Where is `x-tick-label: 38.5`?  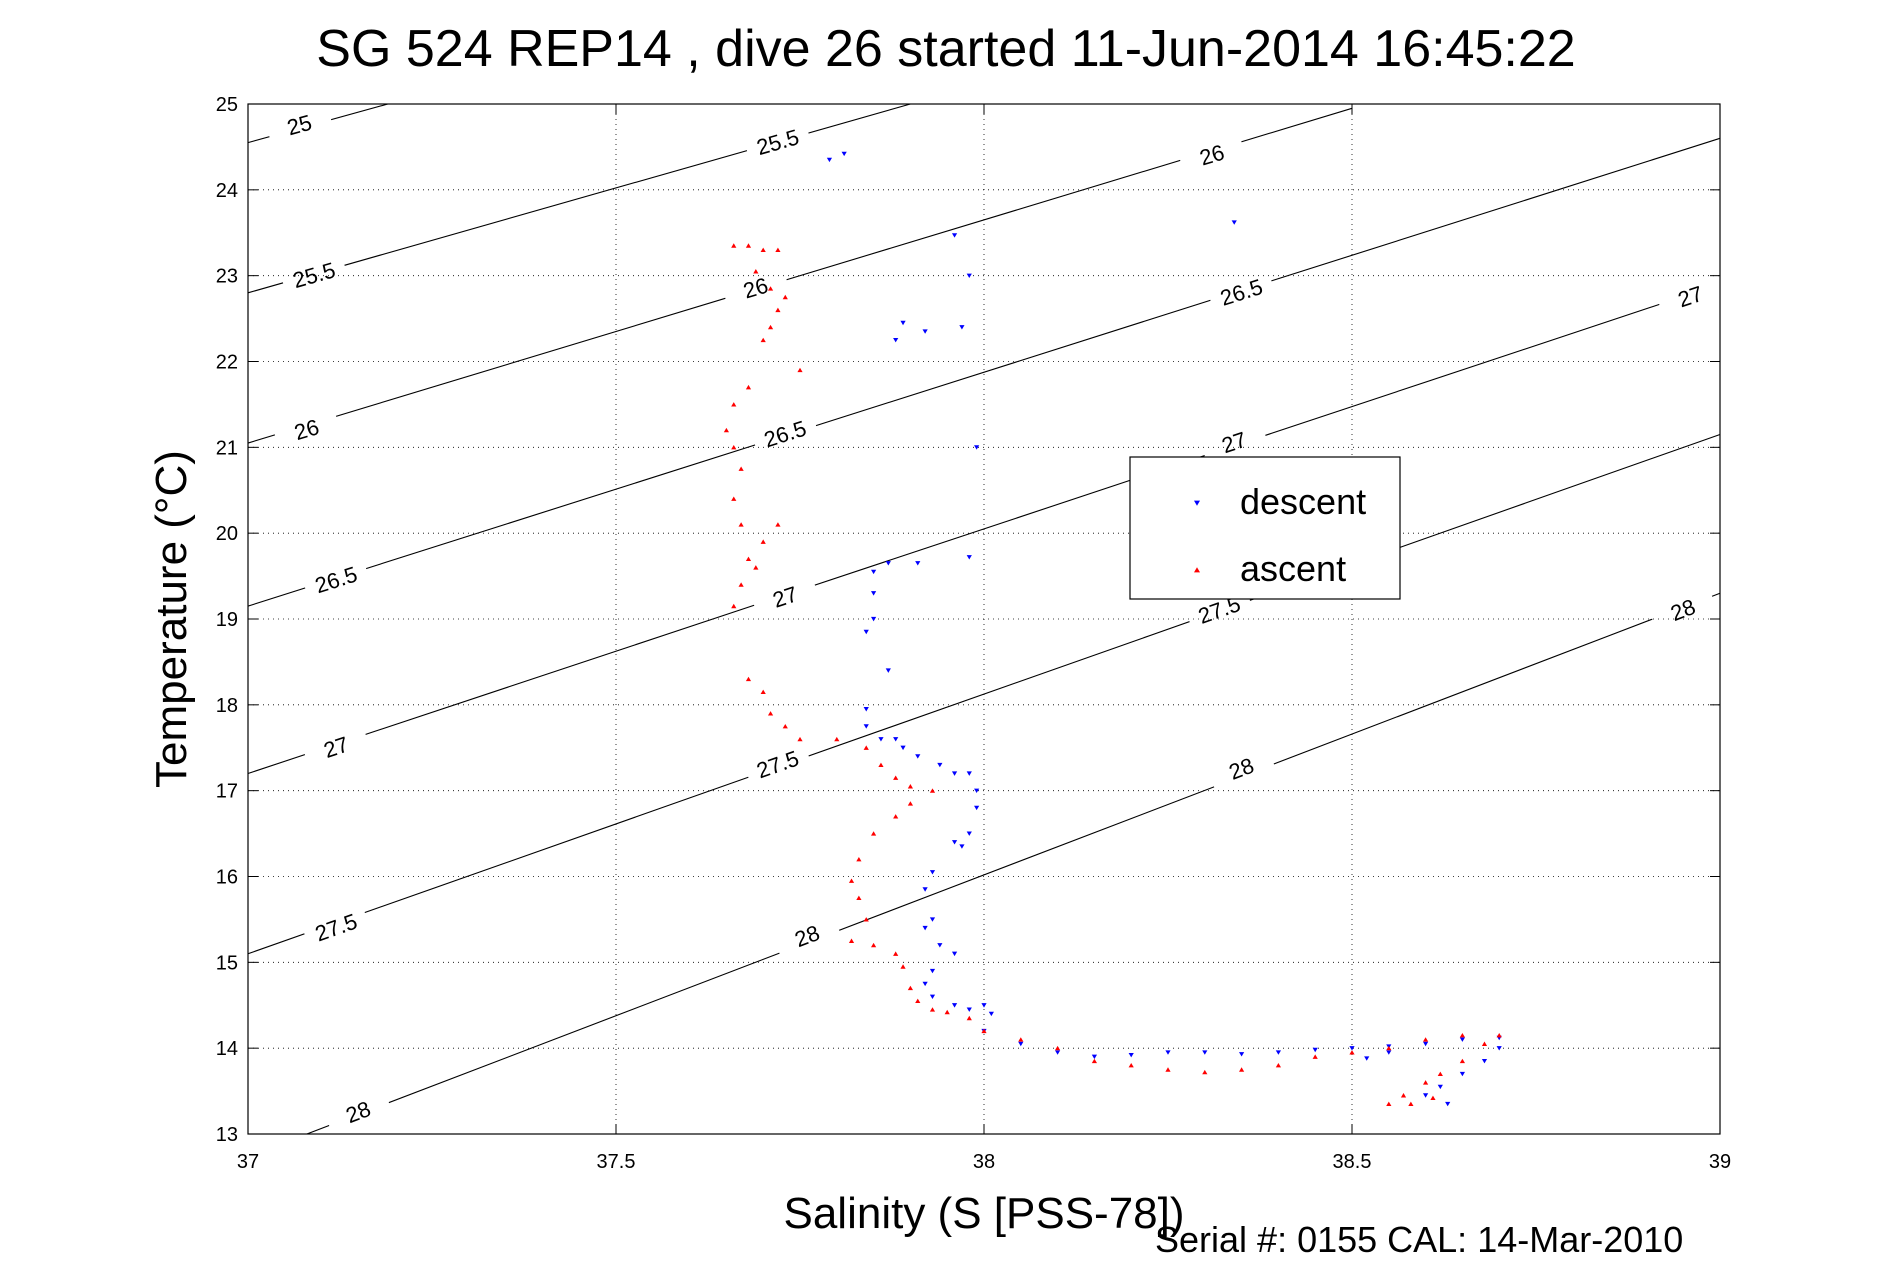
x-tick-label: 38.5 is located at coordinates (1352, 1162).